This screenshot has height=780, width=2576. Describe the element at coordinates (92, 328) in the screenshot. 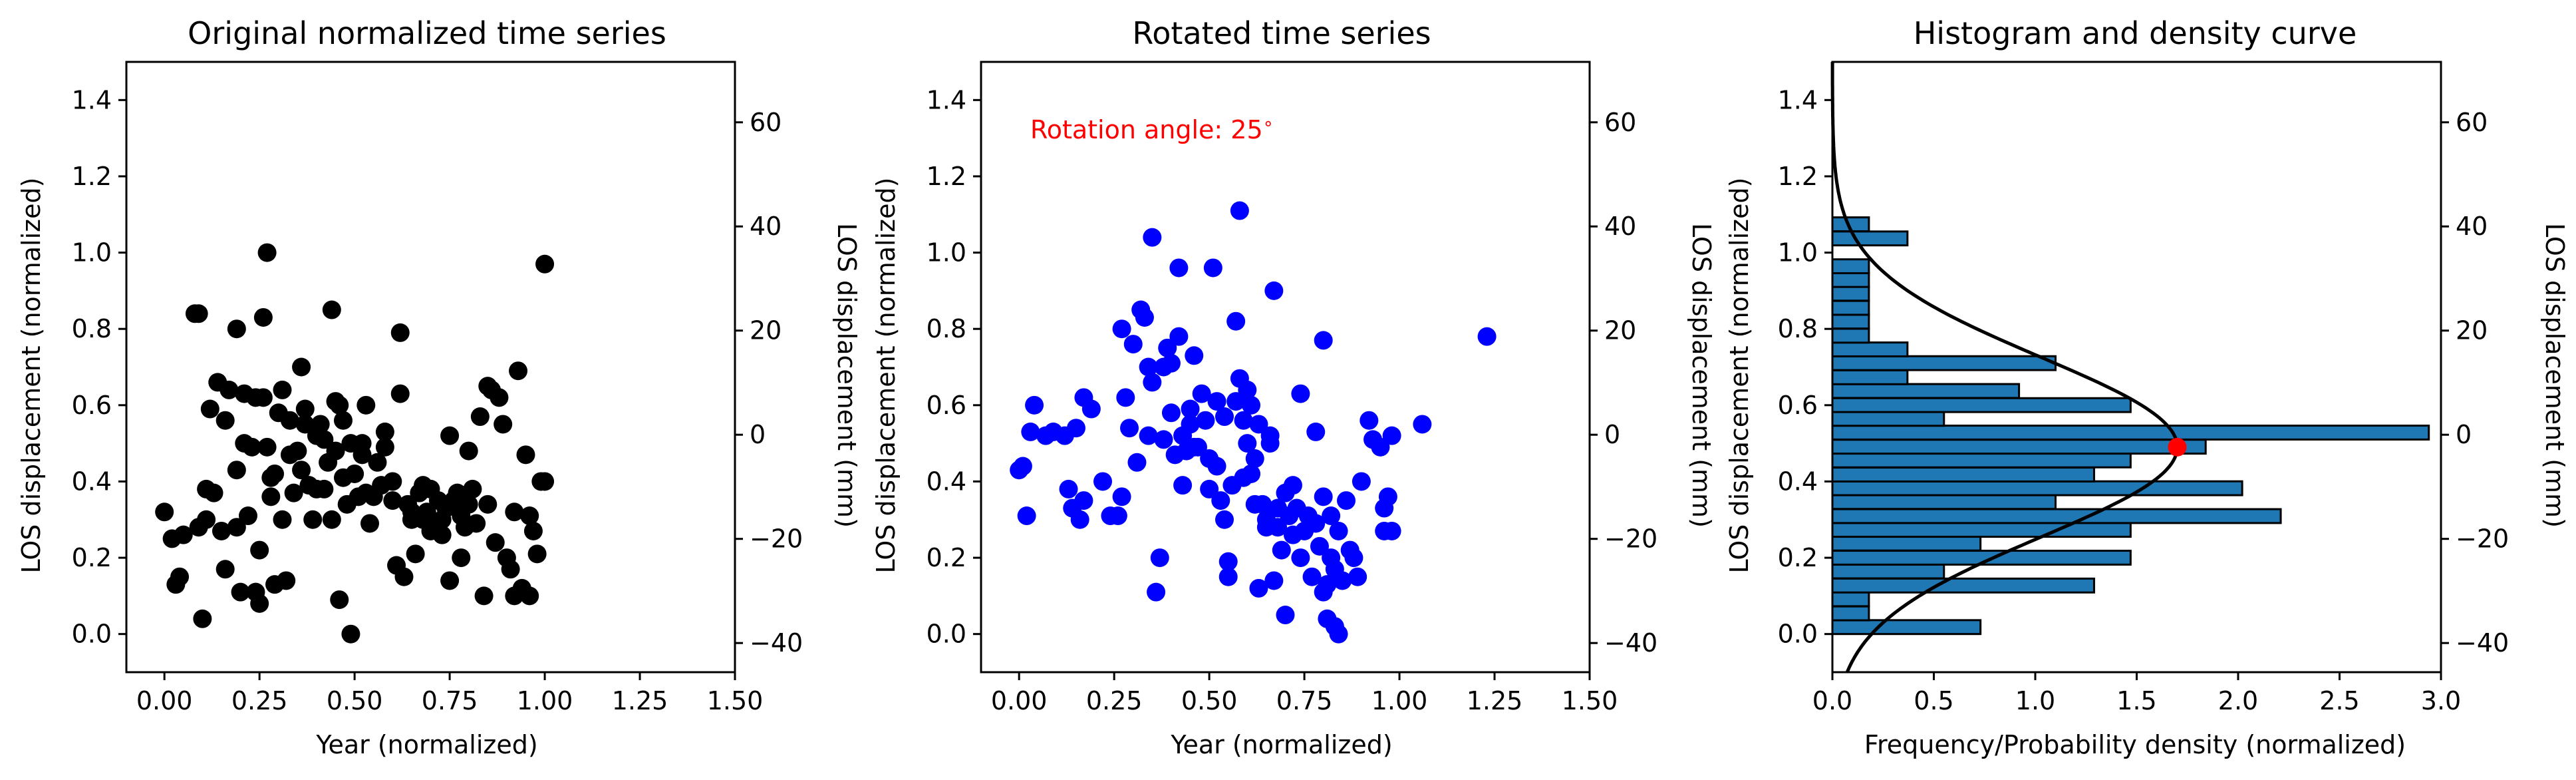

I see `y-tick-label: 0.8` at that location.